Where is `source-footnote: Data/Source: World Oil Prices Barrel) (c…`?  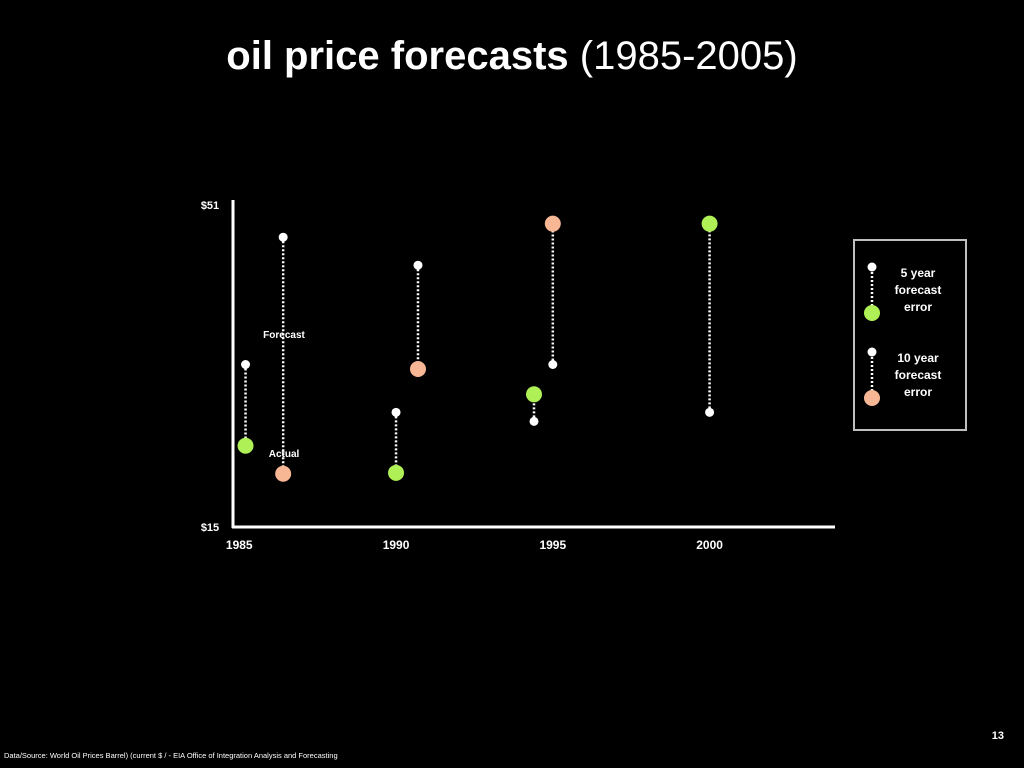 source-footnote: Data/Source: World Oil Prices Barrel) (c… is located at coordinates (171, 755).